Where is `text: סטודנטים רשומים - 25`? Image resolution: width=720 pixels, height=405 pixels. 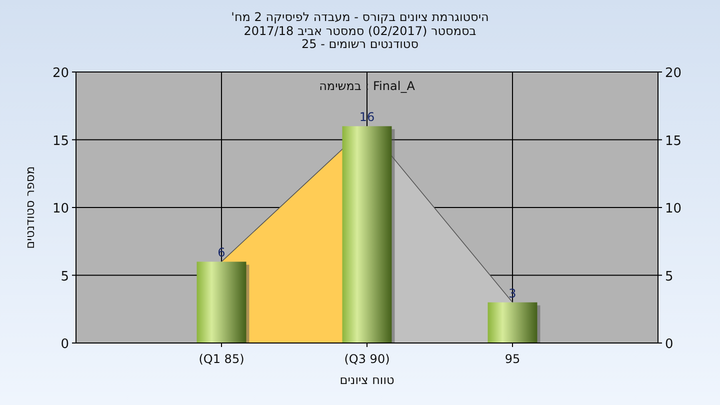
text: סטודנטים רשומים - 25 is located at coordinates (360, 44).